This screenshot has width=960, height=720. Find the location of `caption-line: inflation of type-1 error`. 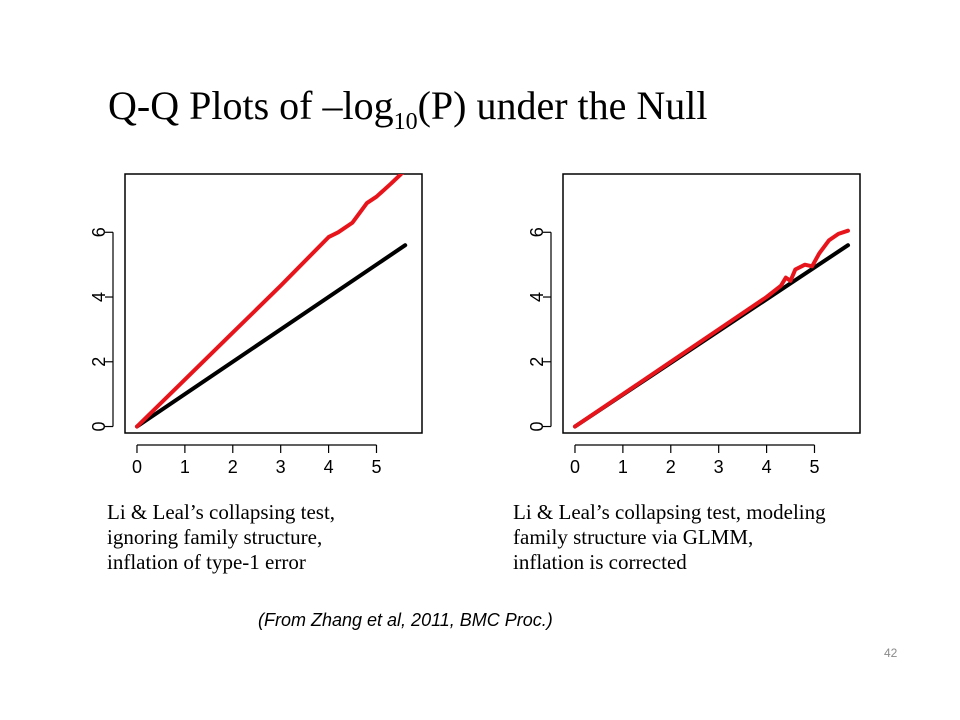

caption-line: inflation of type-1 error is located at coordinates (206, 562).